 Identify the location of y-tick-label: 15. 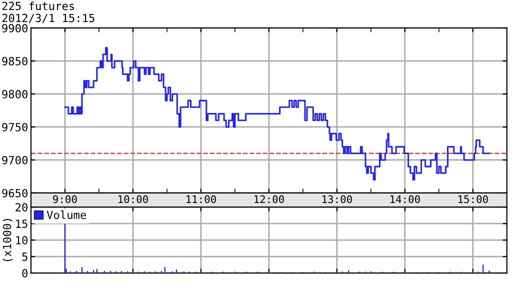
(22, 224).